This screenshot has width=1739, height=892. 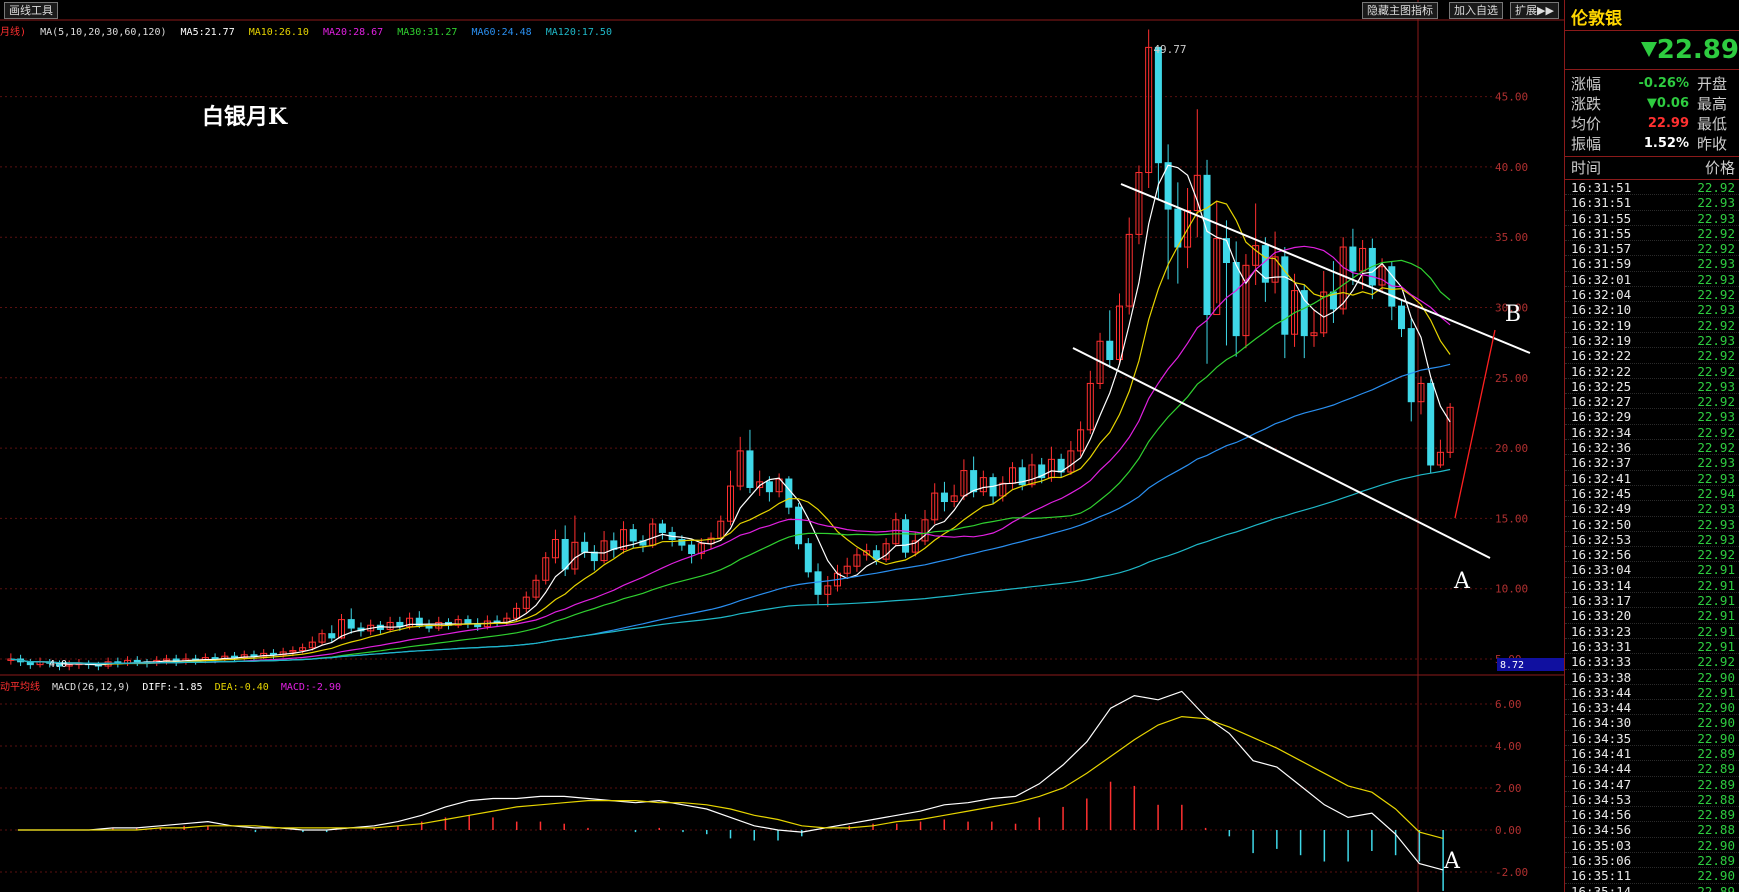 I want to click on y-tick-label: 20.00, so click(x=1511, y=448).